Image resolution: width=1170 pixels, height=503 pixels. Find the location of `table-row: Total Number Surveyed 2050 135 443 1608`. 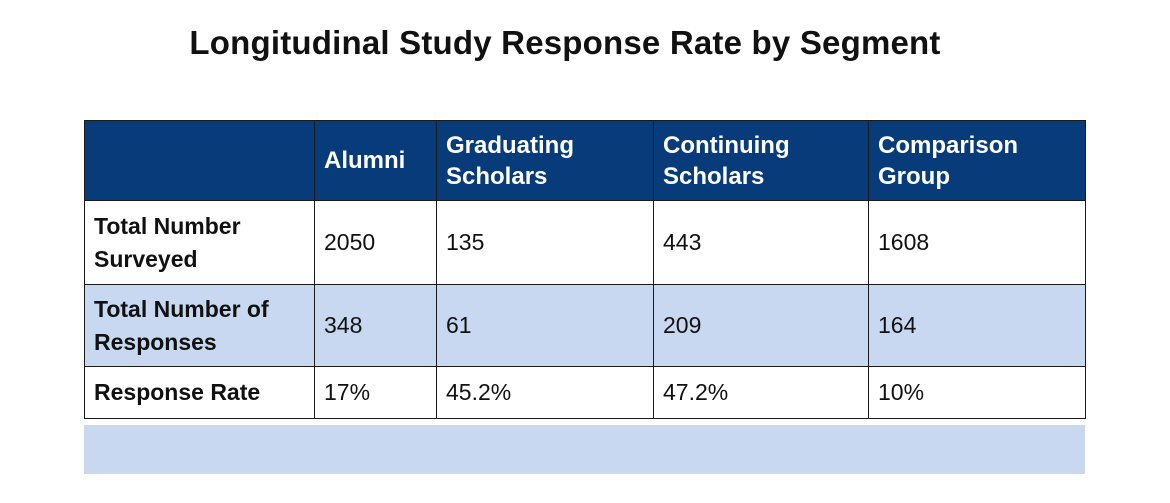

table-row: Total Number Surveyed 2050 135 443 1608 is located at coordinates (585, 242).